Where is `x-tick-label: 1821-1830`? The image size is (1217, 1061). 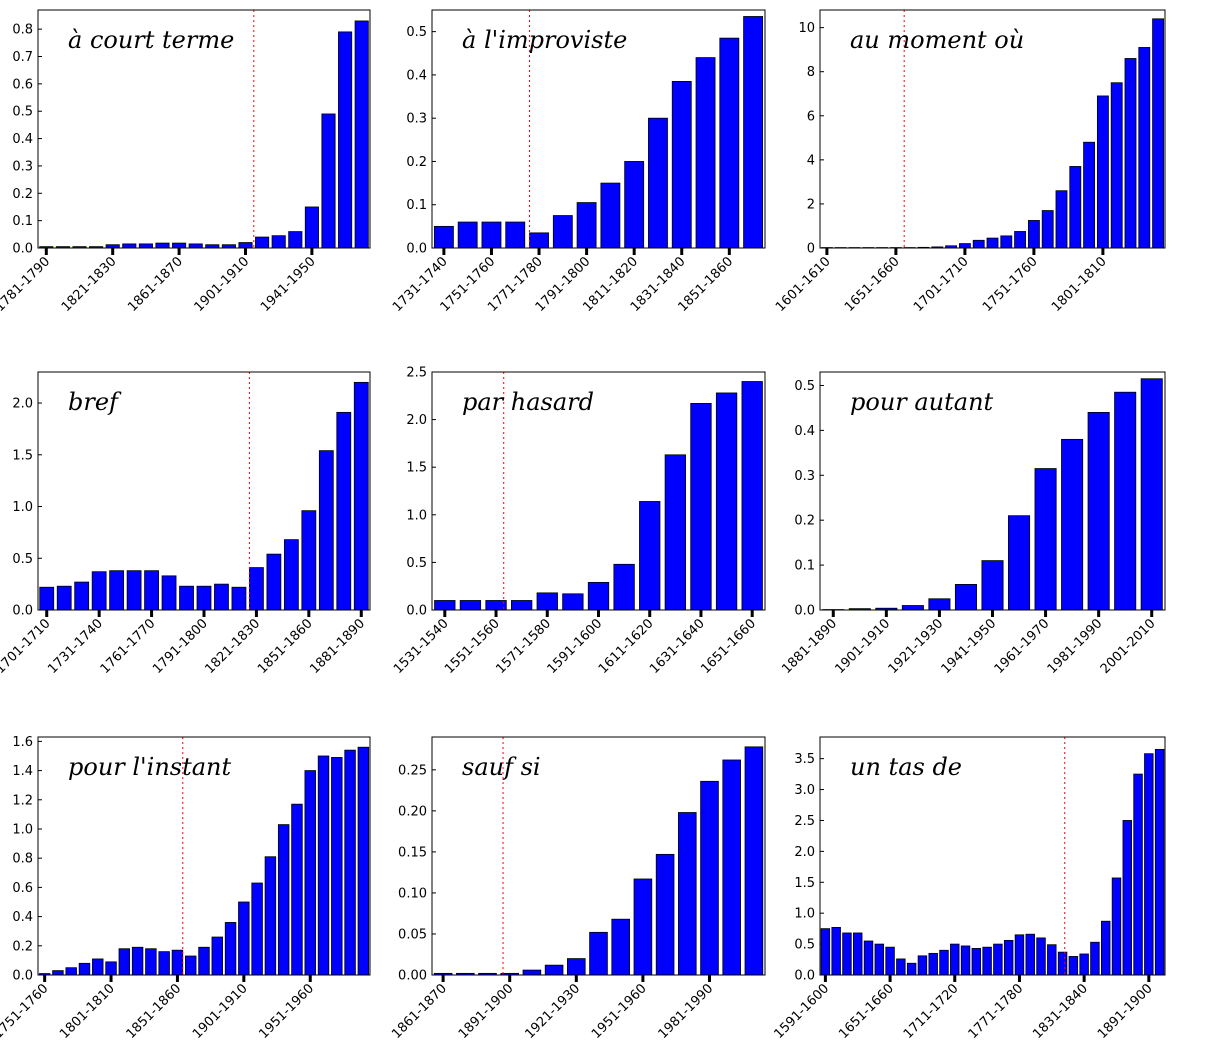
x-tick-label: 1821-1830 is located at coordinates (233, 646).